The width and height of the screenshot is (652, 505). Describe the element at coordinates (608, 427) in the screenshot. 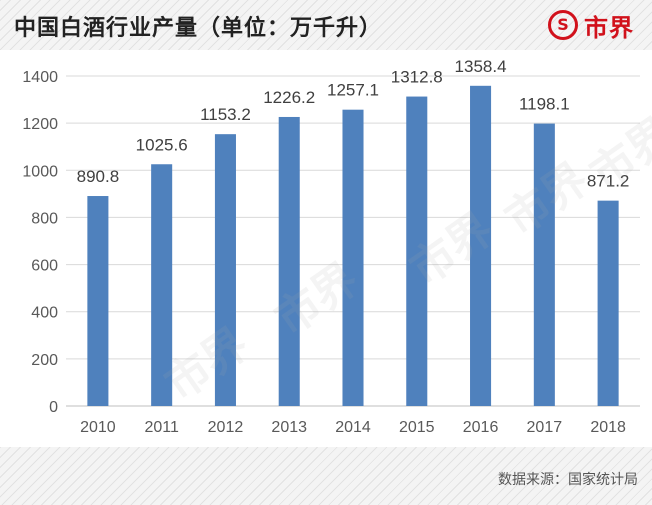

I see `x-tick-label: 2018` at that location.